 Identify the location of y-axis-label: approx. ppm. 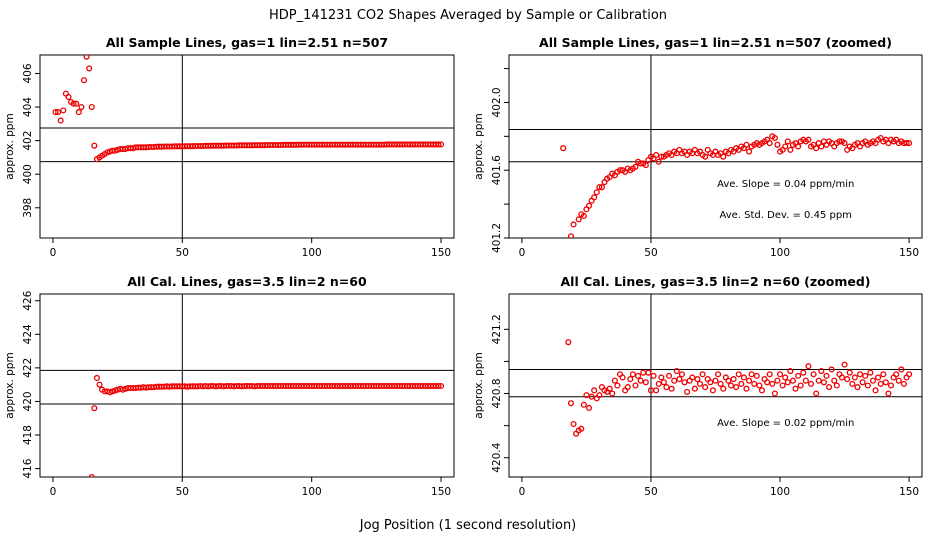
(479, 146).